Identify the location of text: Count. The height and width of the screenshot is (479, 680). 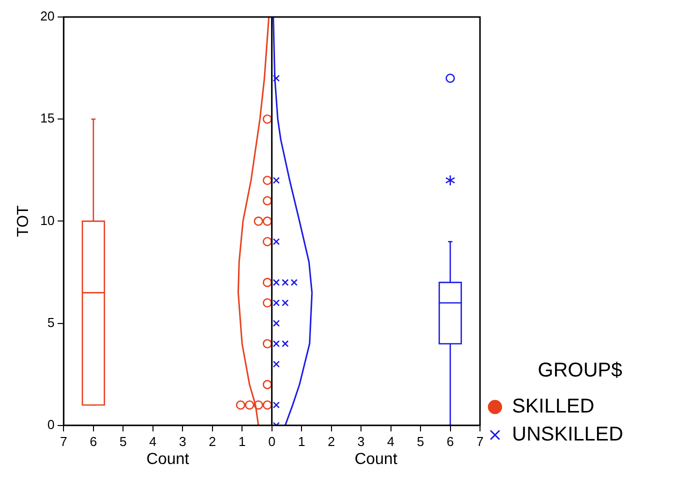
(376, 459).